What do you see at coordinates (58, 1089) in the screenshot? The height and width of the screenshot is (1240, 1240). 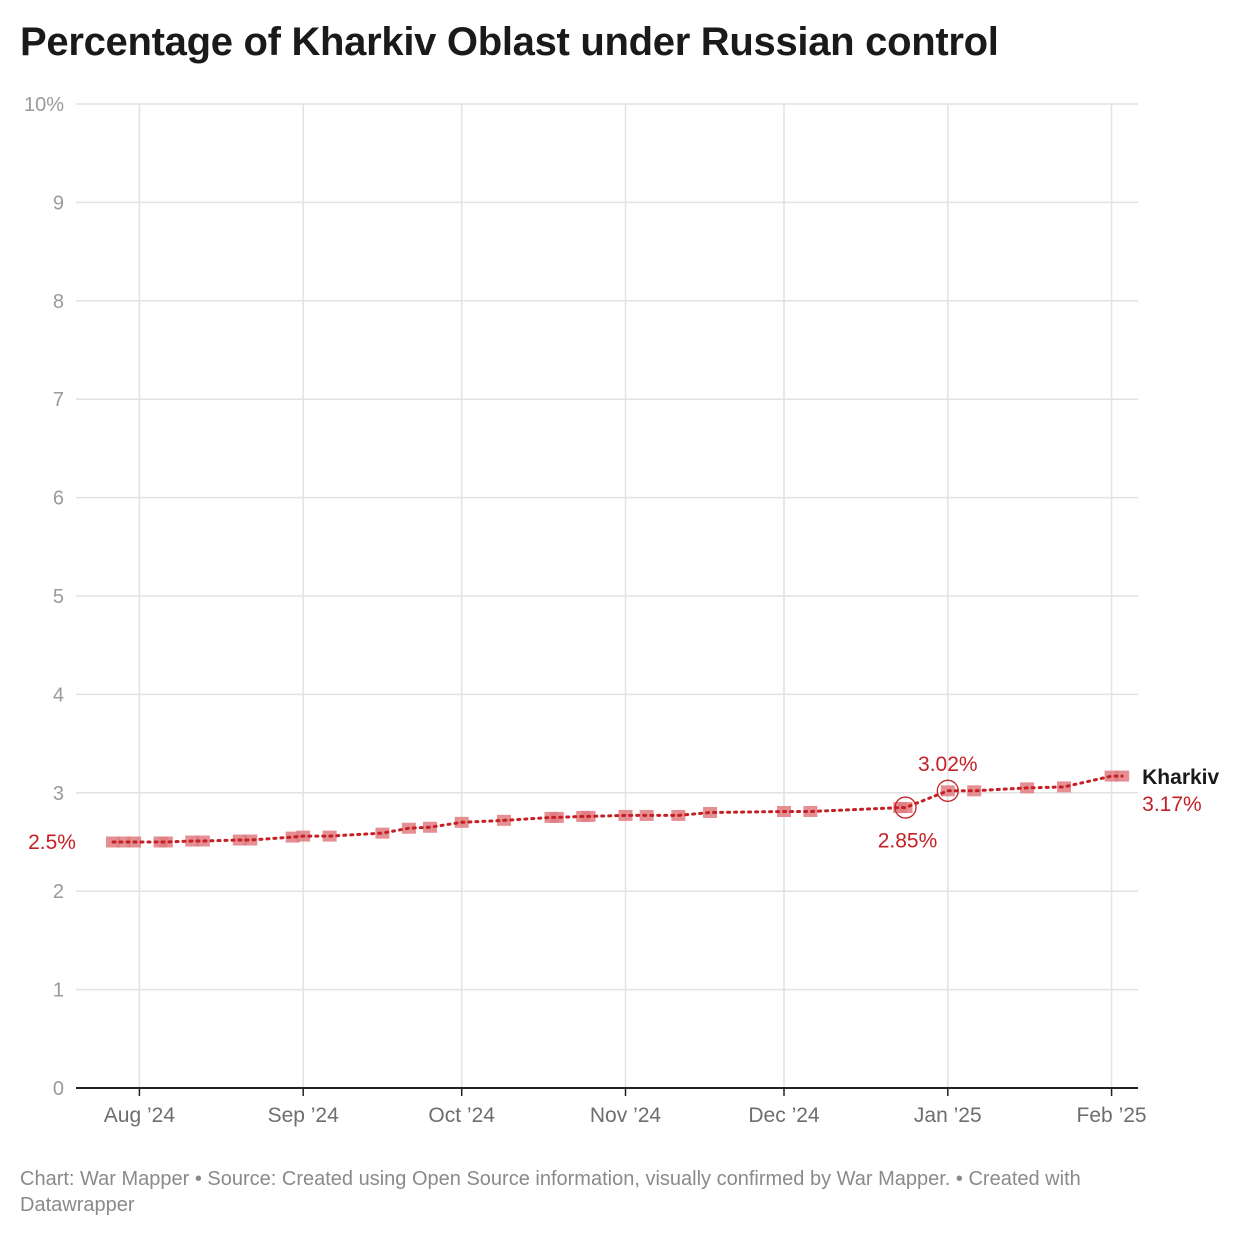 I see `y-tick-label: 0` at bounding box center [58, 1089].